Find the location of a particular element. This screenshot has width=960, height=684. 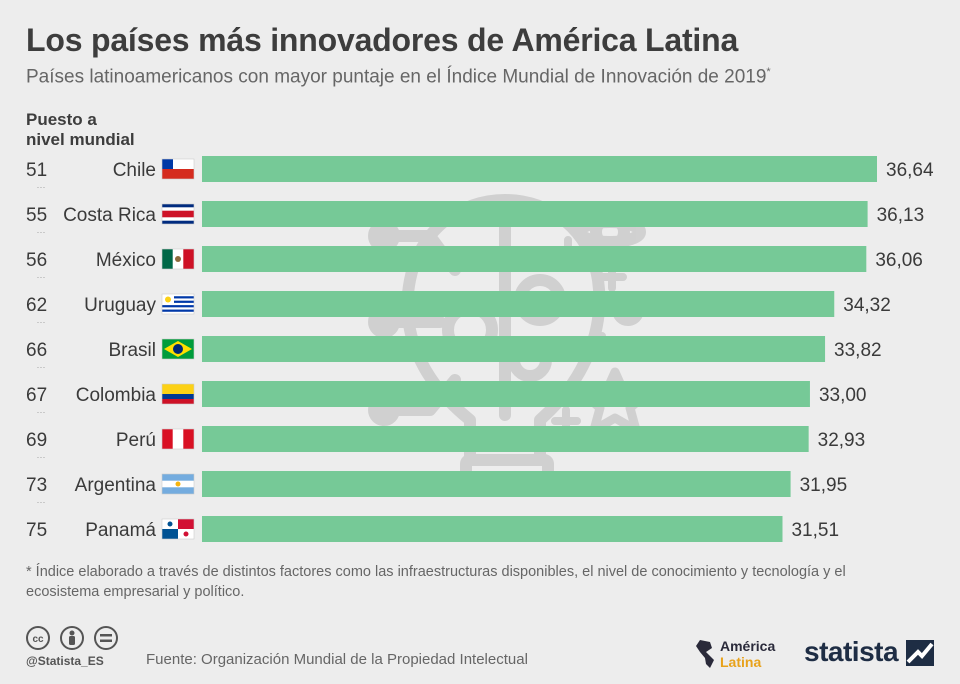

rank-column-header: Puesto a nivel mundial is located at coordinates (101, 130).